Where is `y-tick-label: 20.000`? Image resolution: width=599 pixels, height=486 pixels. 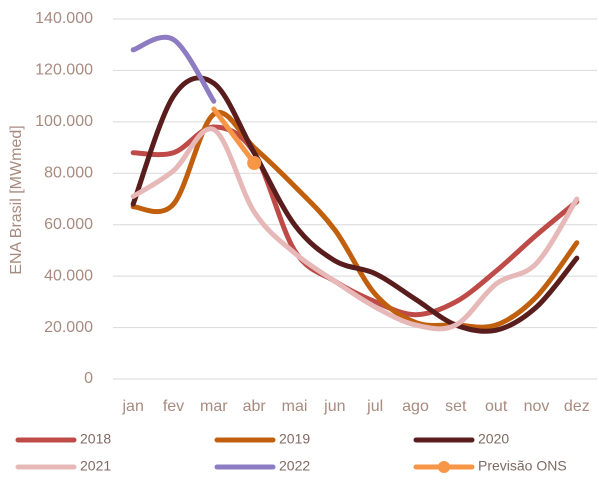
y-tick-label: 20.000 is located at coordinates (68, 327).